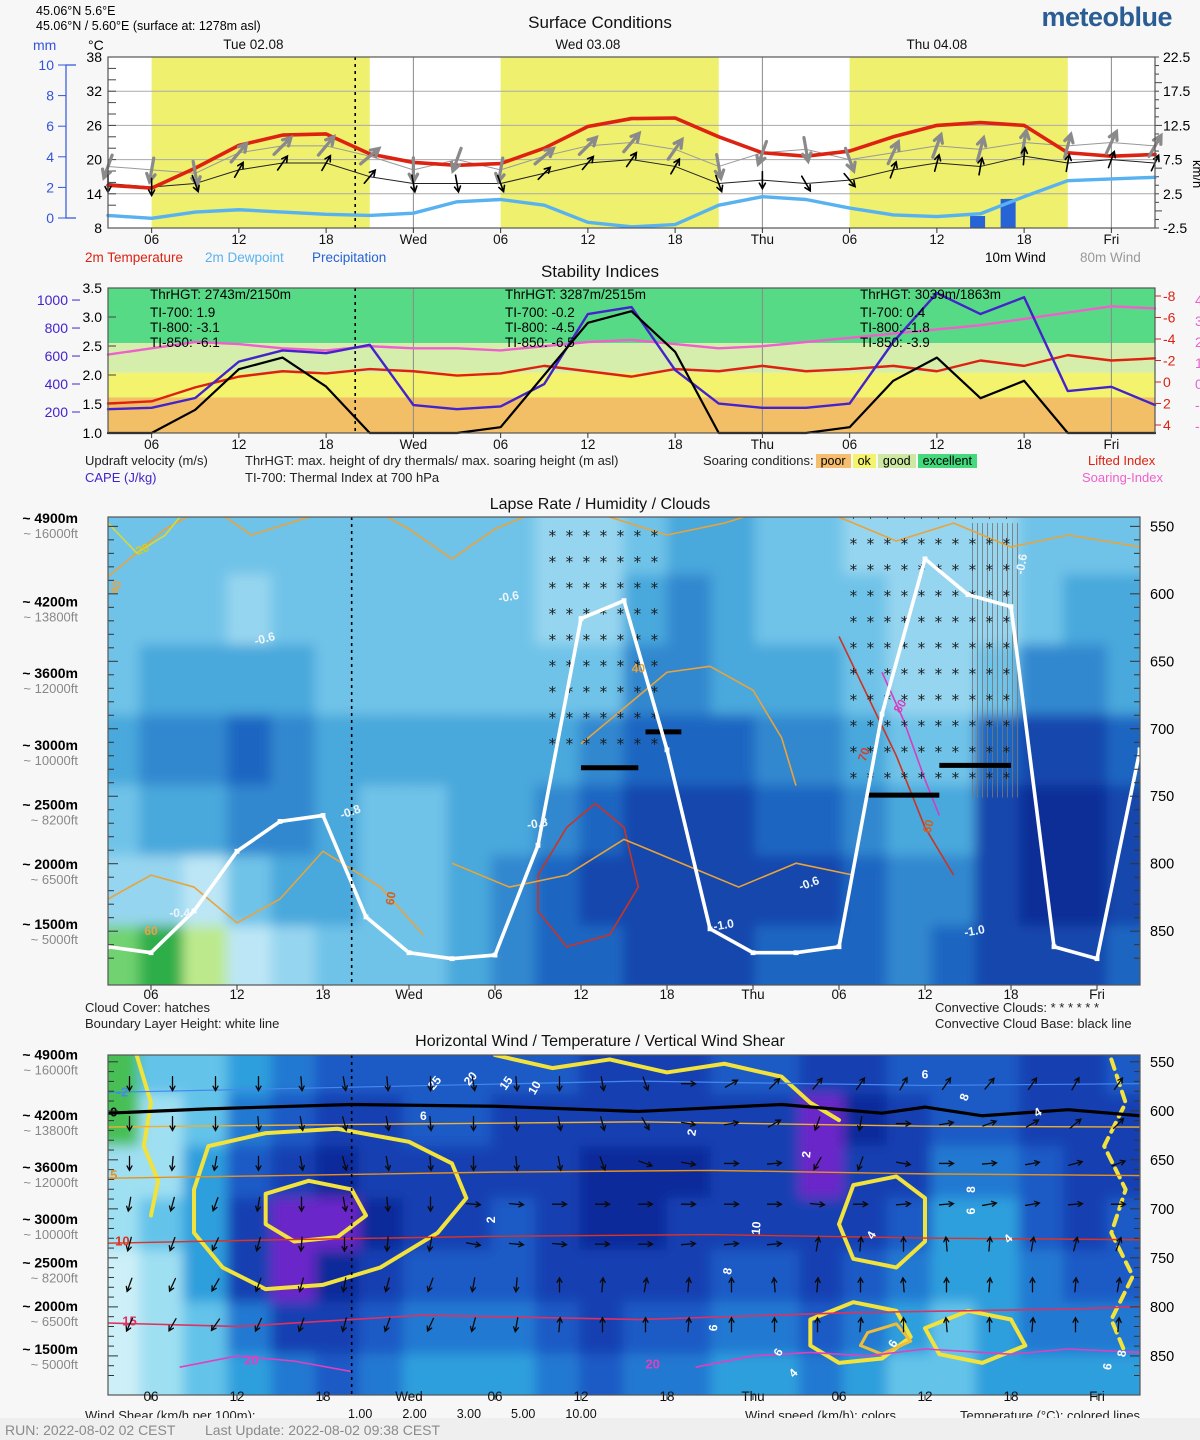 The image size is (1200, 1440). Describe the element at coordinates (675, 444) in the screenshot. I see `svg-text: 18` at that location.